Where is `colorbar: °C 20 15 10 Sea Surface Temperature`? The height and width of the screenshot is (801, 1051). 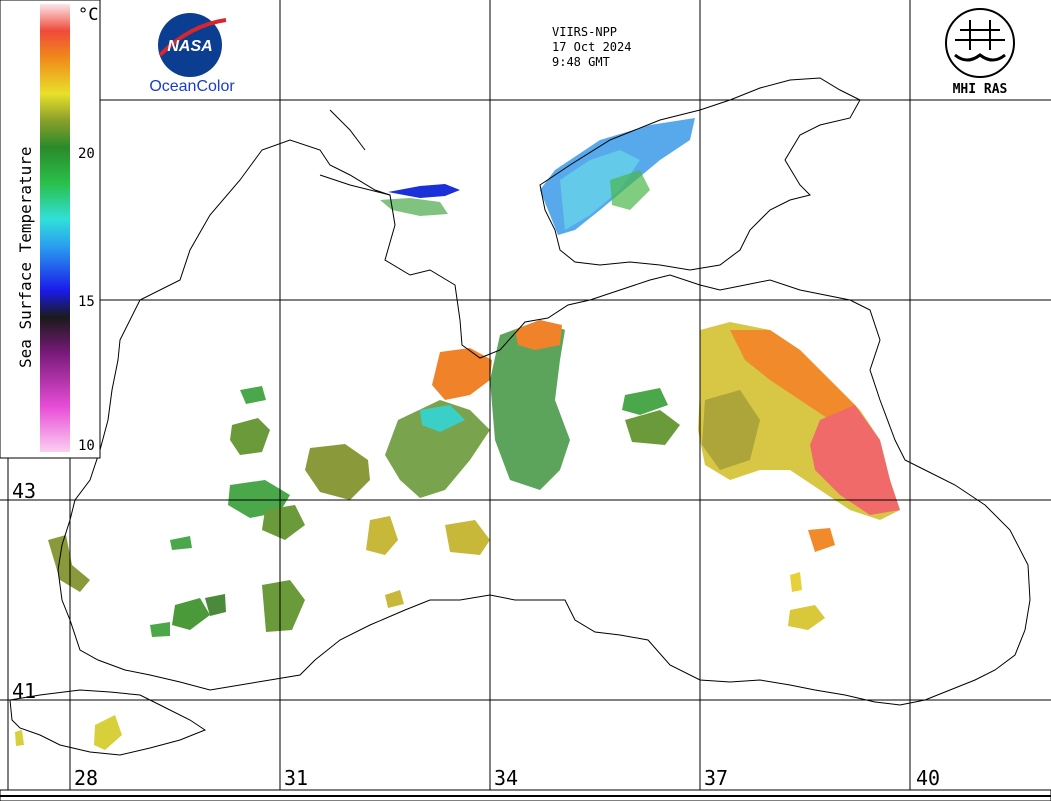 colorbar: °C 20 15 10 Sea Surface Temperature is located at coordinates (50, 229).